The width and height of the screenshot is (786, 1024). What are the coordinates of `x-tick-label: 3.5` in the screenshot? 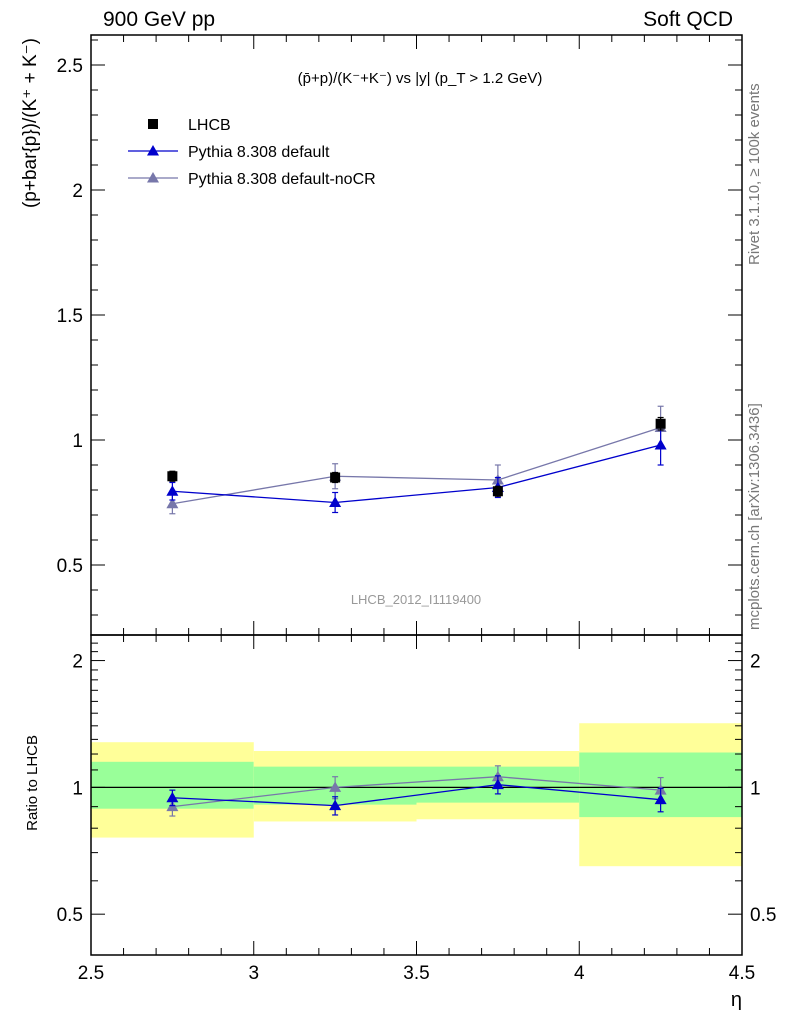 It's located at (416, 973).